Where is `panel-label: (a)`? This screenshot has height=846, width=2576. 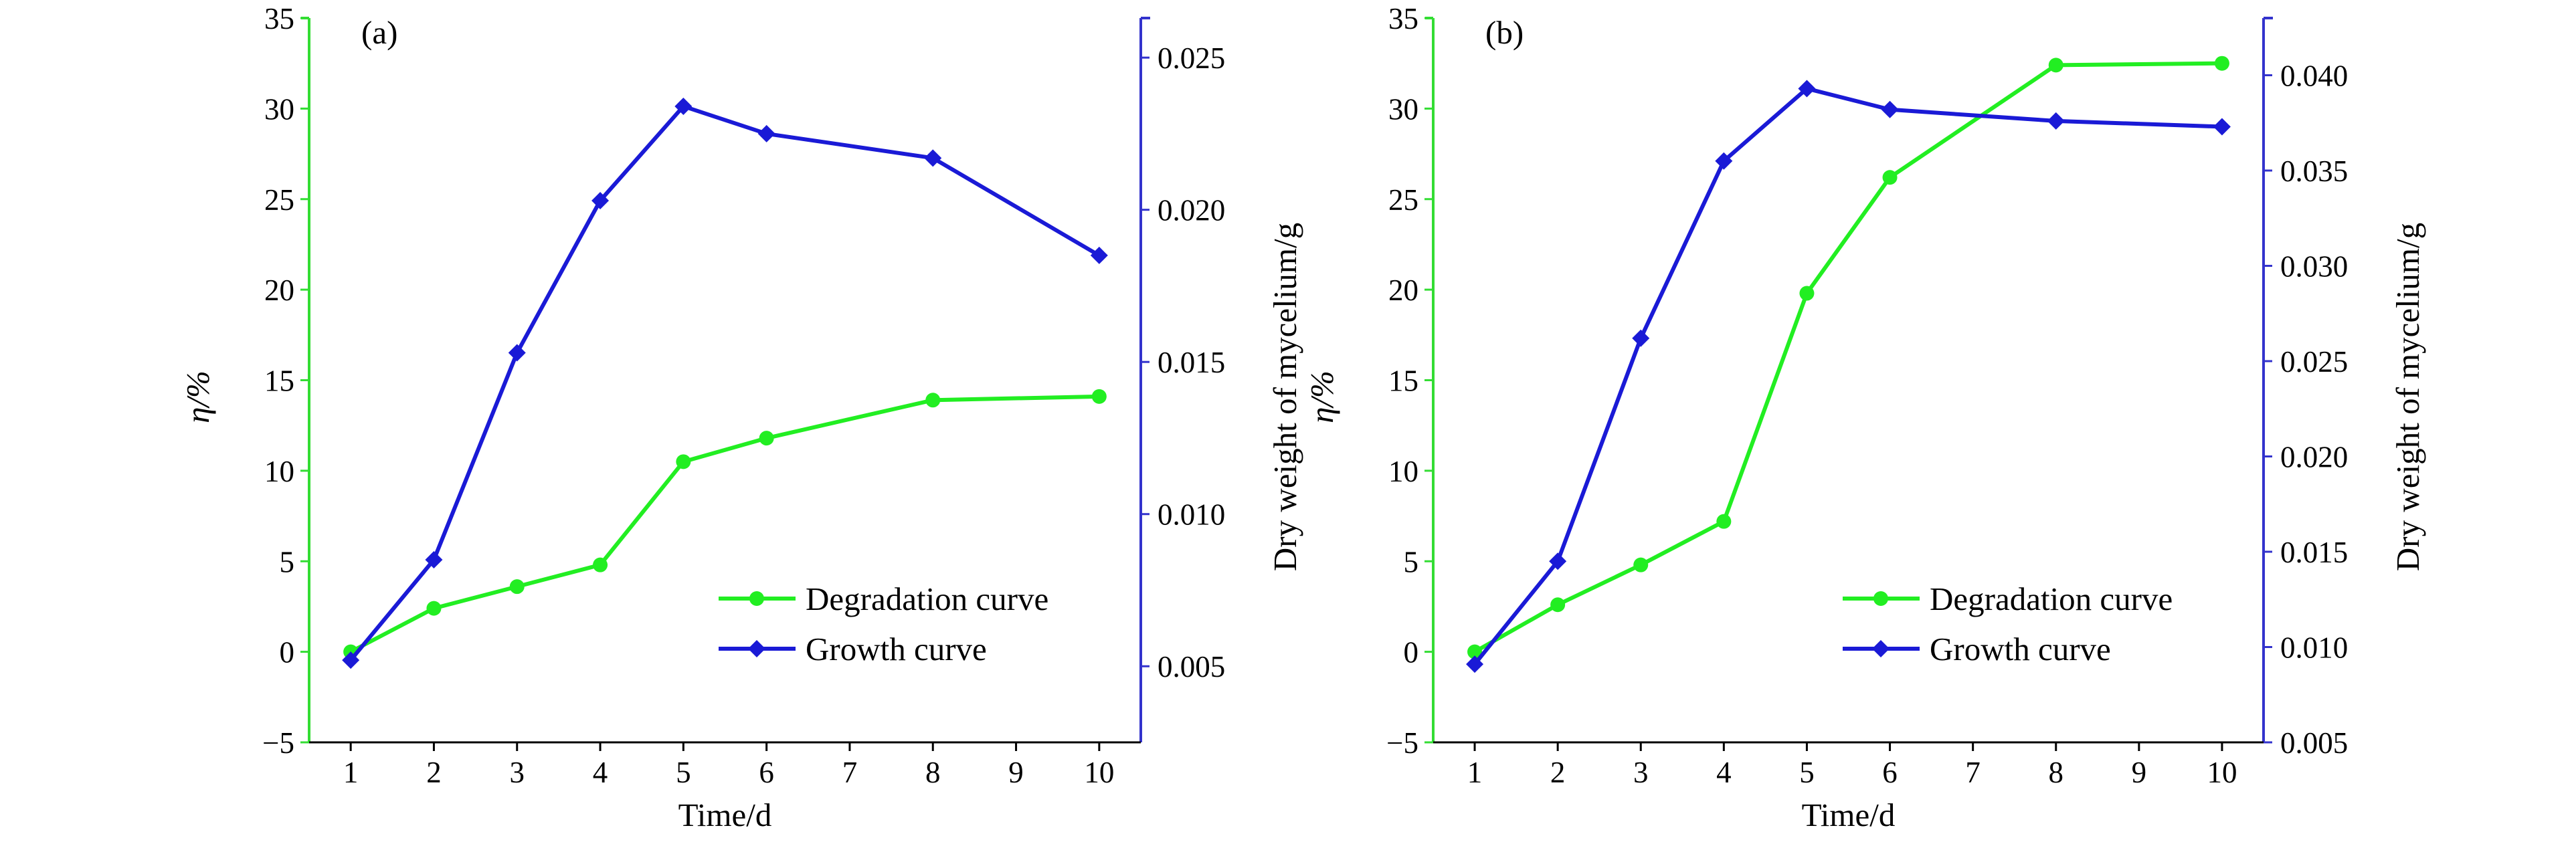
panel-label: (a) is located at coordinates (379, 32).